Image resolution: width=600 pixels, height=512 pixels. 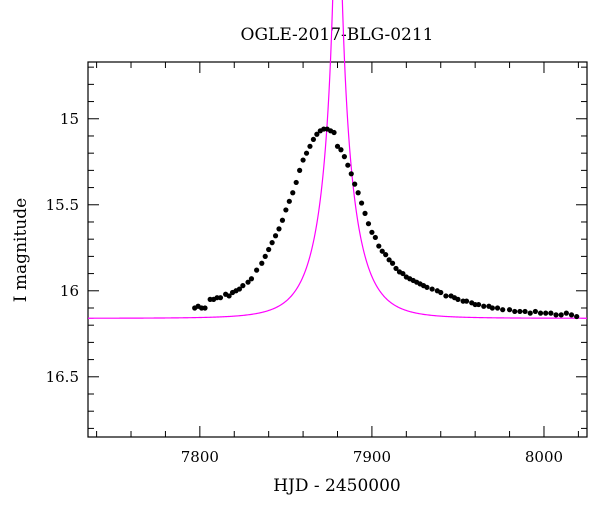 What do you see at coordinates (337, 35) in the screenshot?
I see `chart-title: OGLE-2017-BLG-0211` at bounding box center [337, 35].